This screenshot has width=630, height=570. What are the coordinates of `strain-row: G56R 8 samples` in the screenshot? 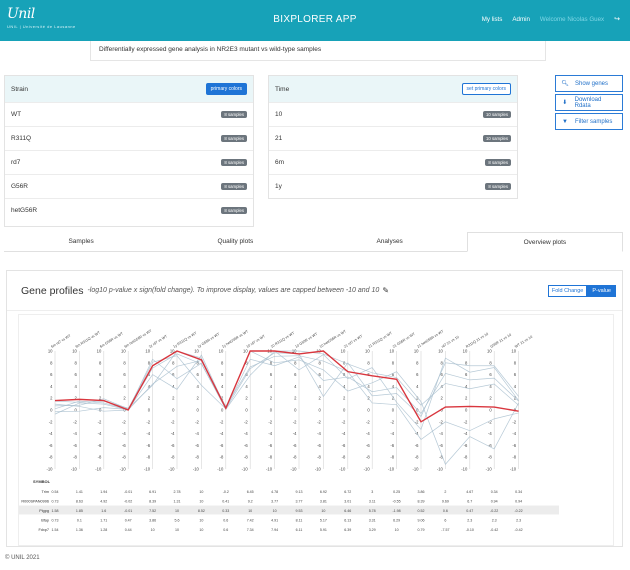 It's located at (129, 186).